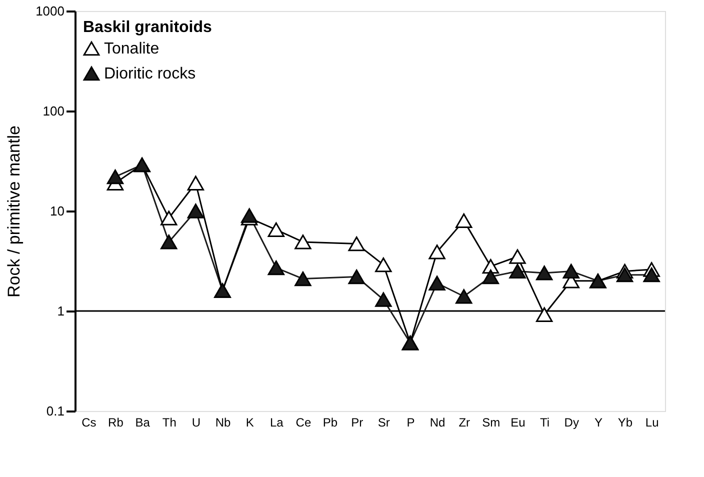  What do you see at coordinates (464, 423) in the screenshot?
I see `x-tick-label: Zr` at bounding box center [464, 423].